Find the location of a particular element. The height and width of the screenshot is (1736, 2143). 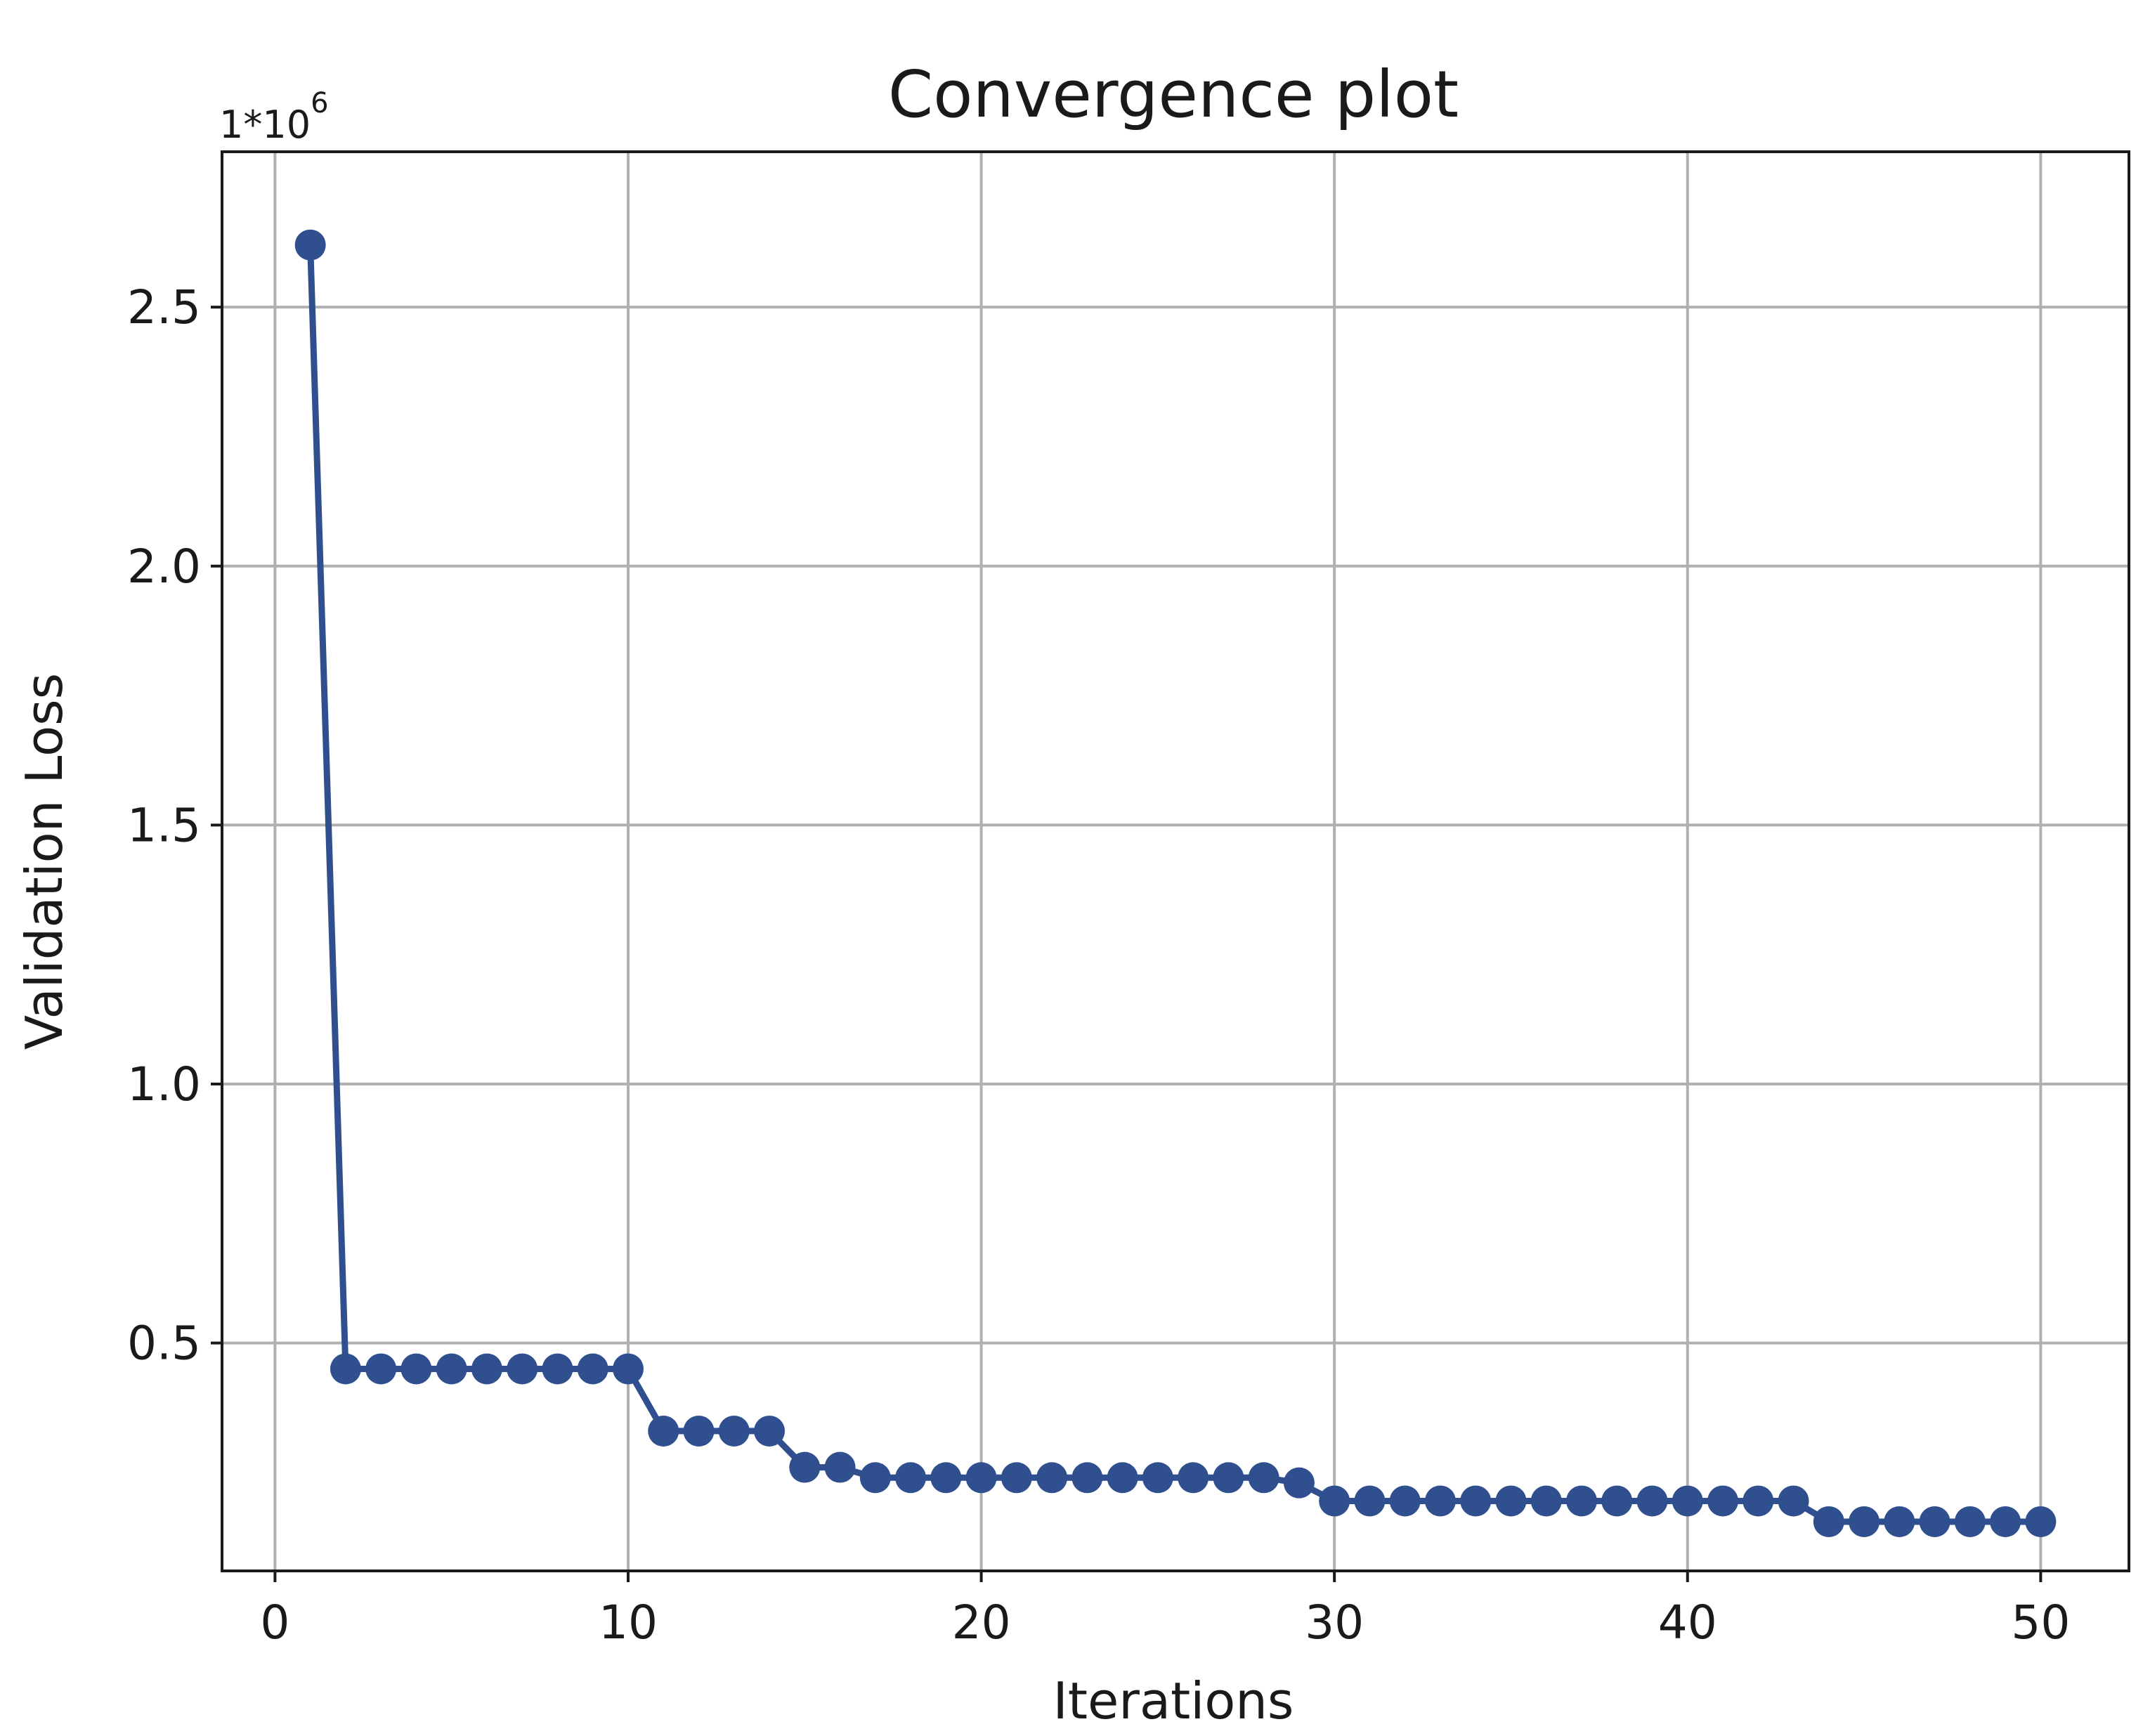

y-axis-label: Validation Loss is located at coordinates (44, 861).